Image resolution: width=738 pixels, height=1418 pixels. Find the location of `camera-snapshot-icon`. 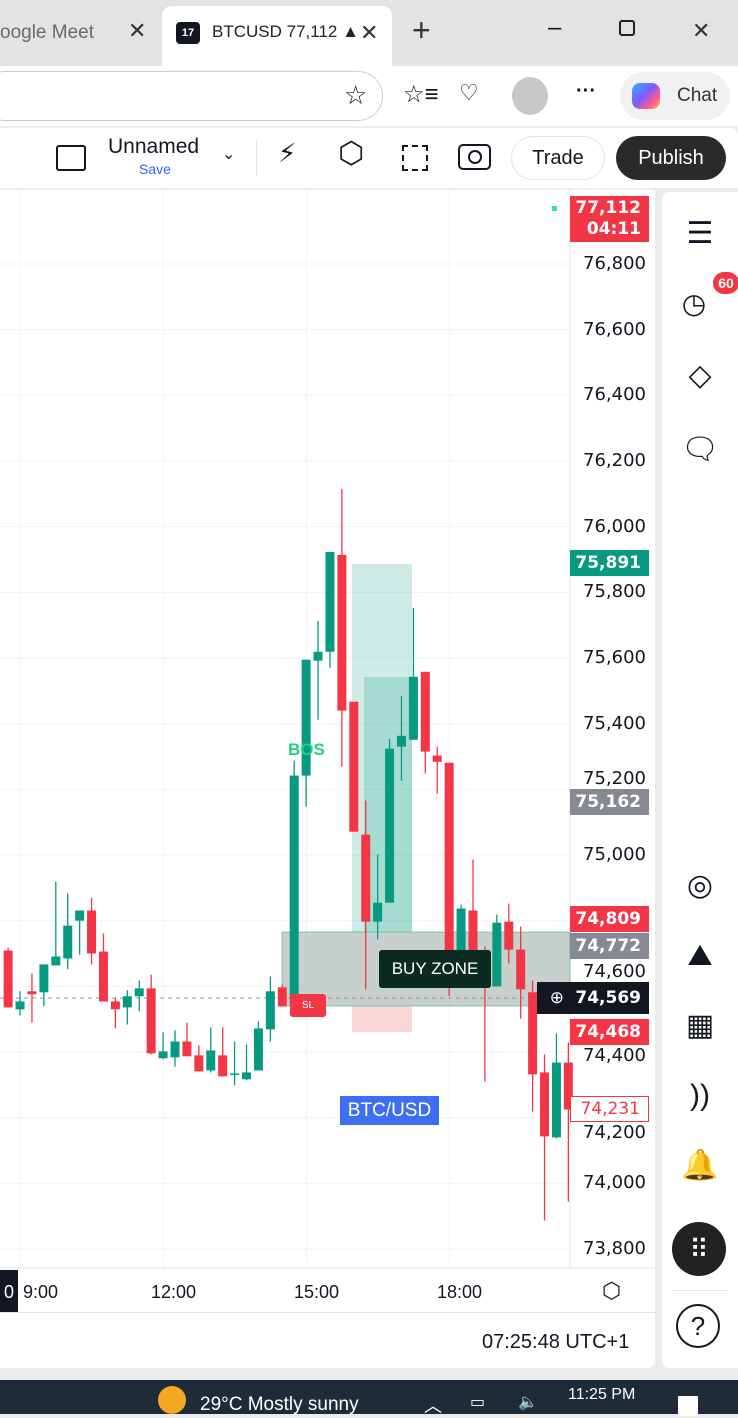

camera-snapshot-icon is located at coordinates (474, 157).